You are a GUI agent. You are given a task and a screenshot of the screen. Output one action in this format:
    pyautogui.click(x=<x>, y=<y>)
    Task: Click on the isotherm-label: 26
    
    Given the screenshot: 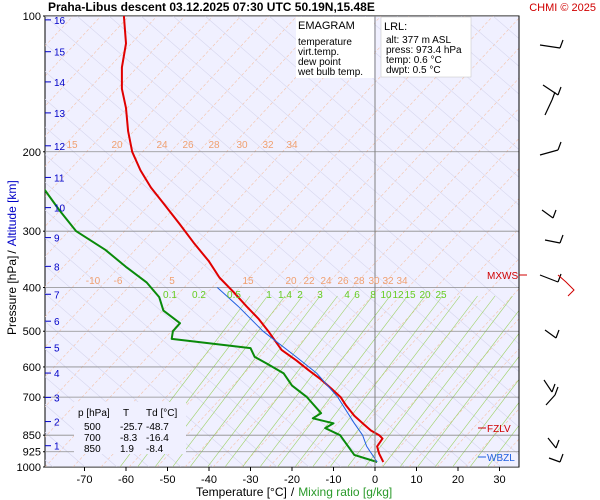 What is the action you would take?
    pyautogui.click(x=188, y=145)
    